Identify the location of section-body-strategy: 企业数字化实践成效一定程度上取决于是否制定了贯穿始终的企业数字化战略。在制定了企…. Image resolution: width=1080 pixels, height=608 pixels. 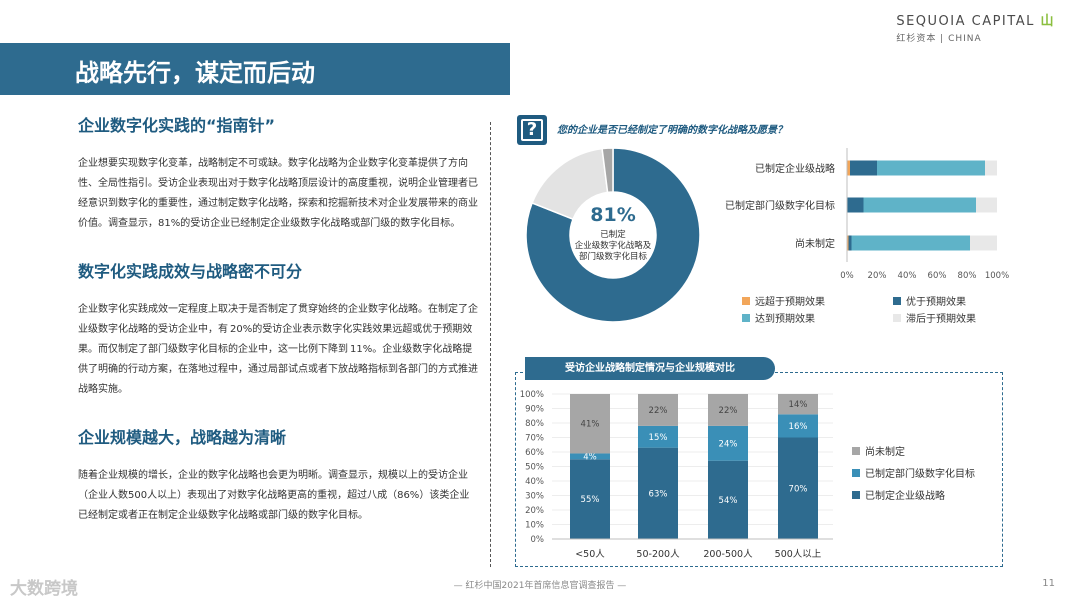
(278, 349).